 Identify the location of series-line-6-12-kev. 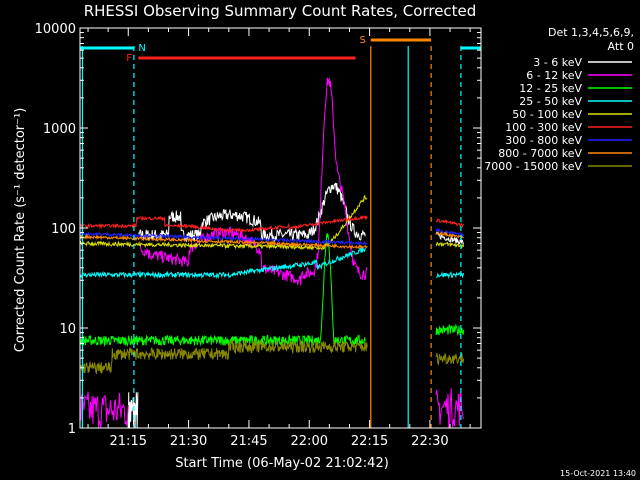
(104, 410).